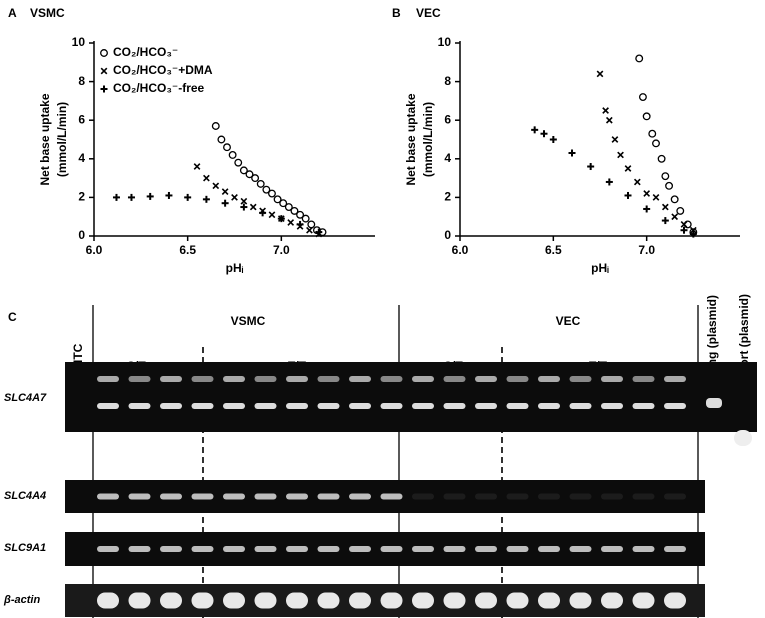  What do you see at coordinates (568, 321) in the screenshot?
I see `group-label: VEC` at bounding box center [568, 321].